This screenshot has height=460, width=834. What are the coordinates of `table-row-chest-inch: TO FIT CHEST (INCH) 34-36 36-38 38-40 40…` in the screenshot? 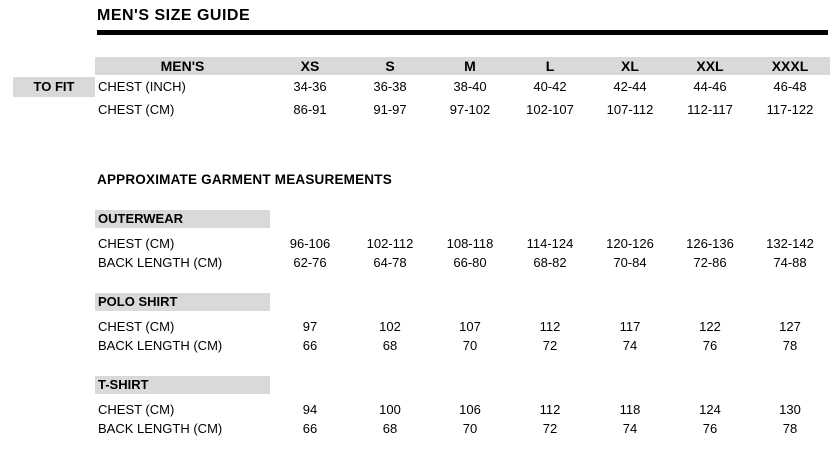 It's located at (421, 87).